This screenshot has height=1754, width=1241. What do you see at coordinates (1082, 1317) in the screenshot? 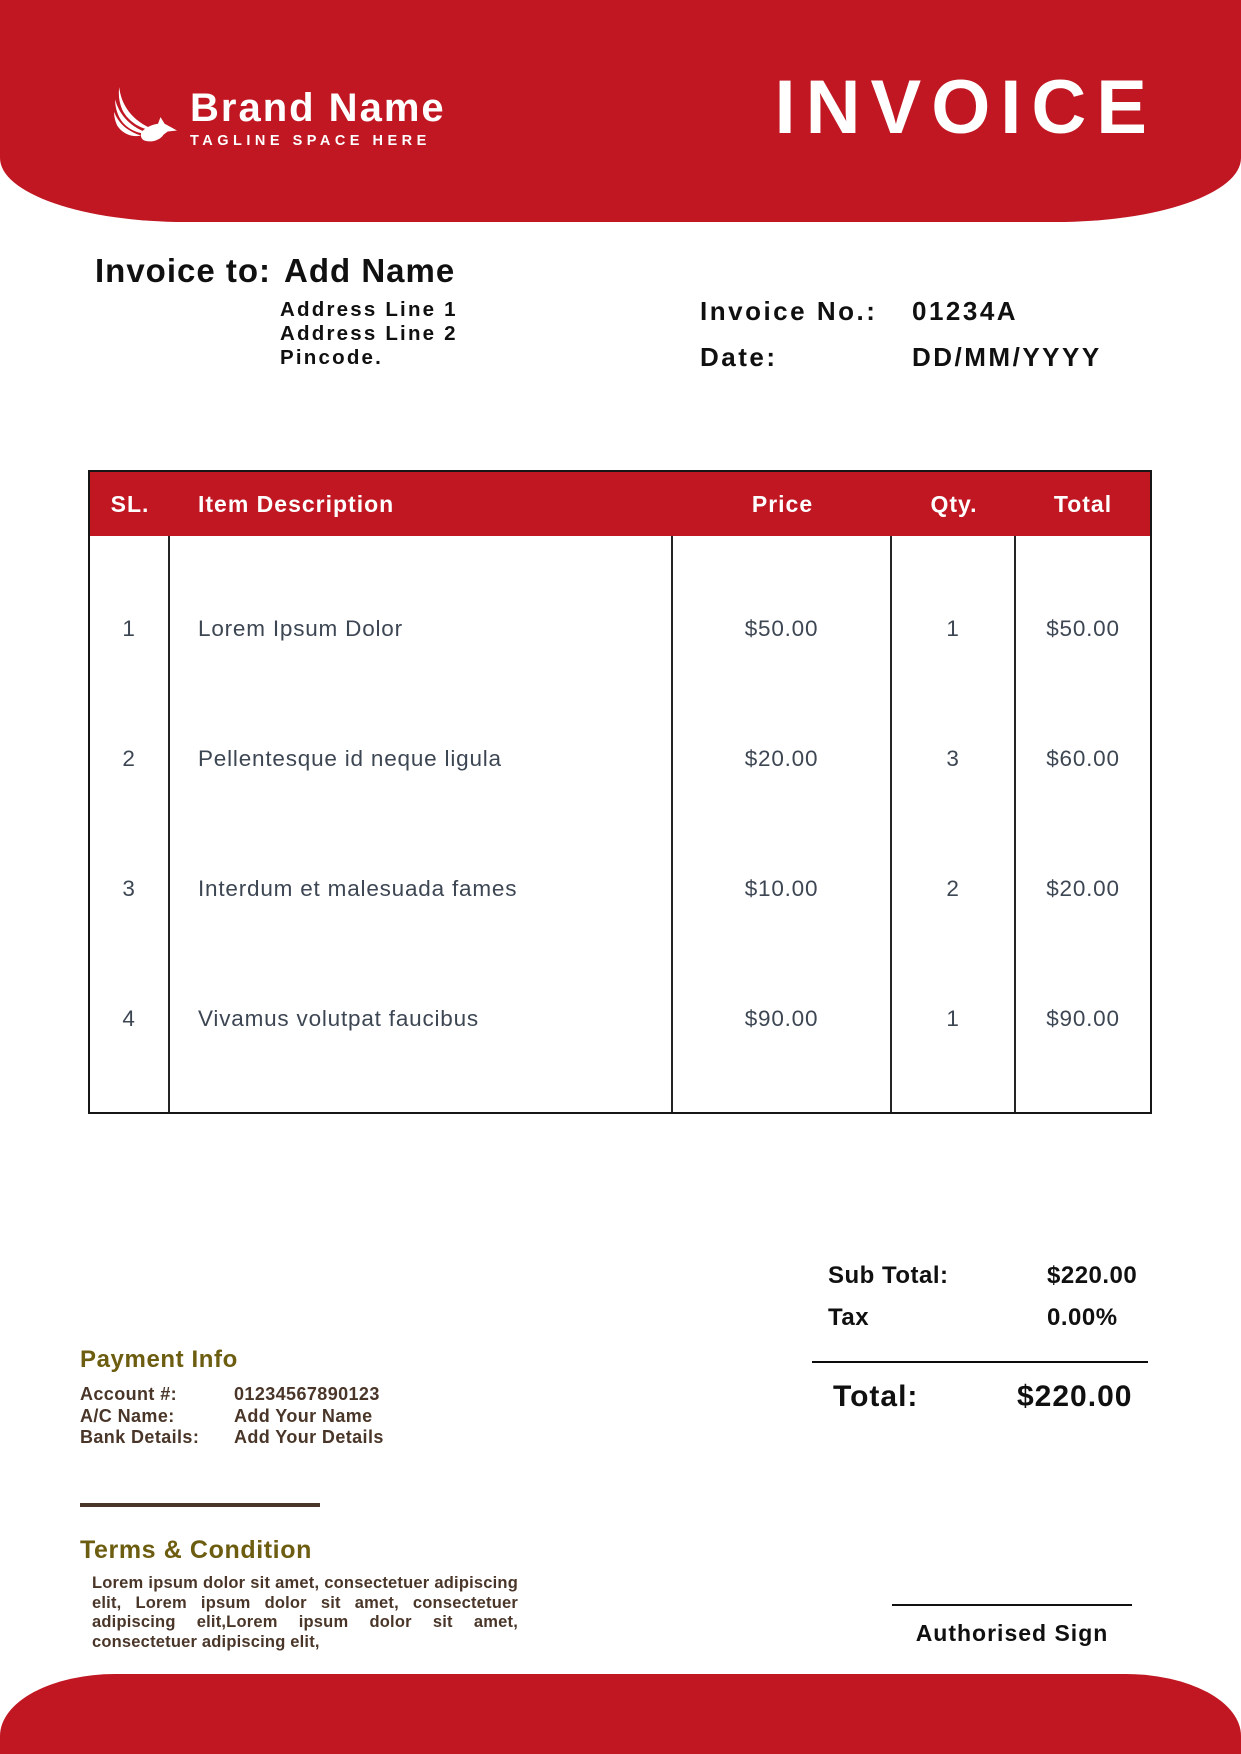
I see `tax-value: 0.00%` at bounding box center [1082, 1317].